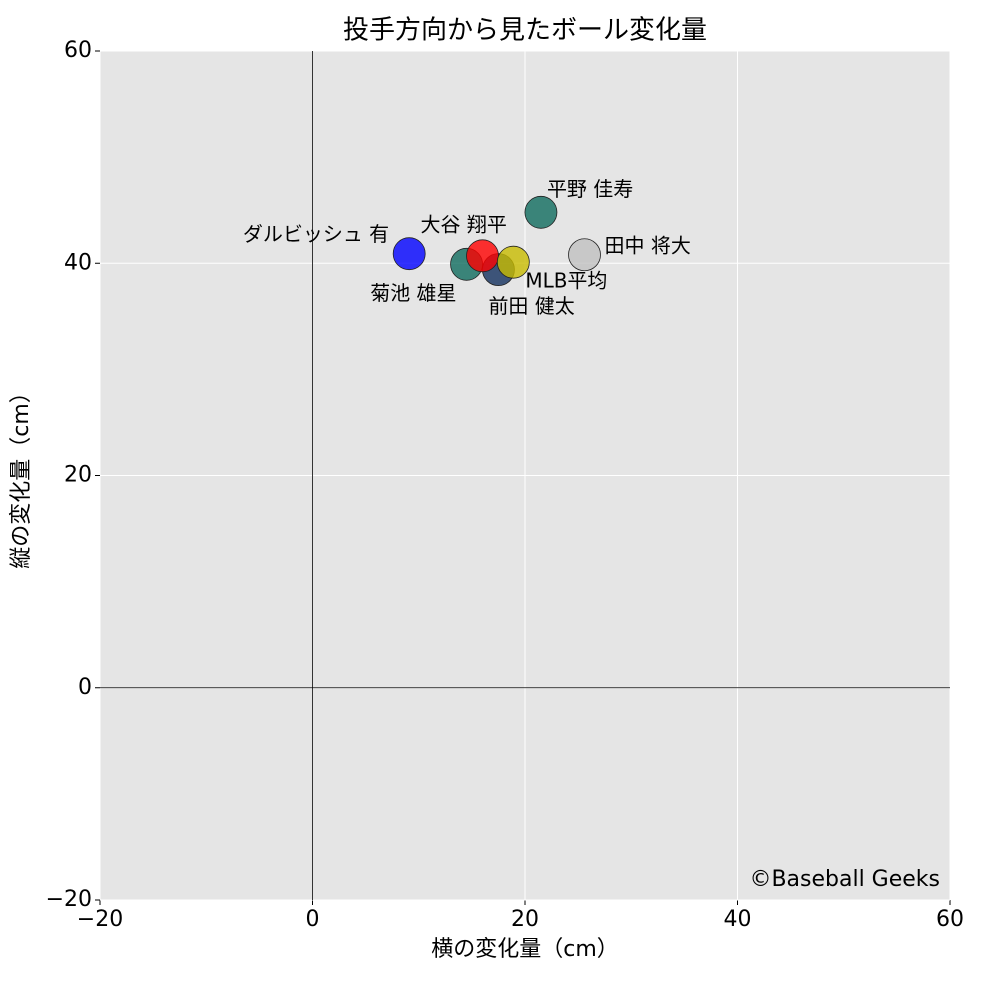 This screenshot has height=1000, width=1000. Describe the element at coordinates (648, 245) in the screenshot. I see `point-label: 田中 将大` at that location.